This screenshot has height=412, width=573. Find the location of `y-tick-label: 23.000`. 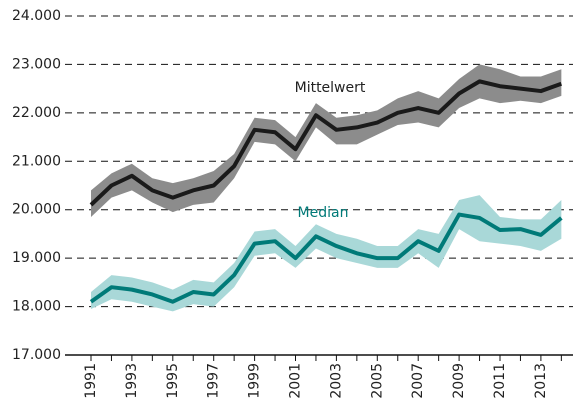

y-tick-label: 23.000 is located at coordinates (36, 64).